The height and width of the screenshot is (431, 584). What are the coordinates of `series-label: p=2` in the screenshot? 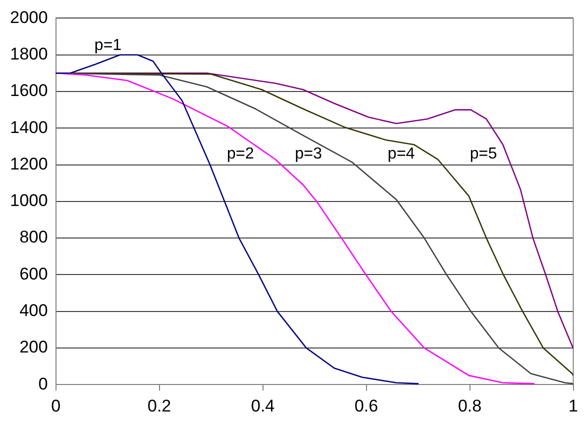 It's located at (240, 154).